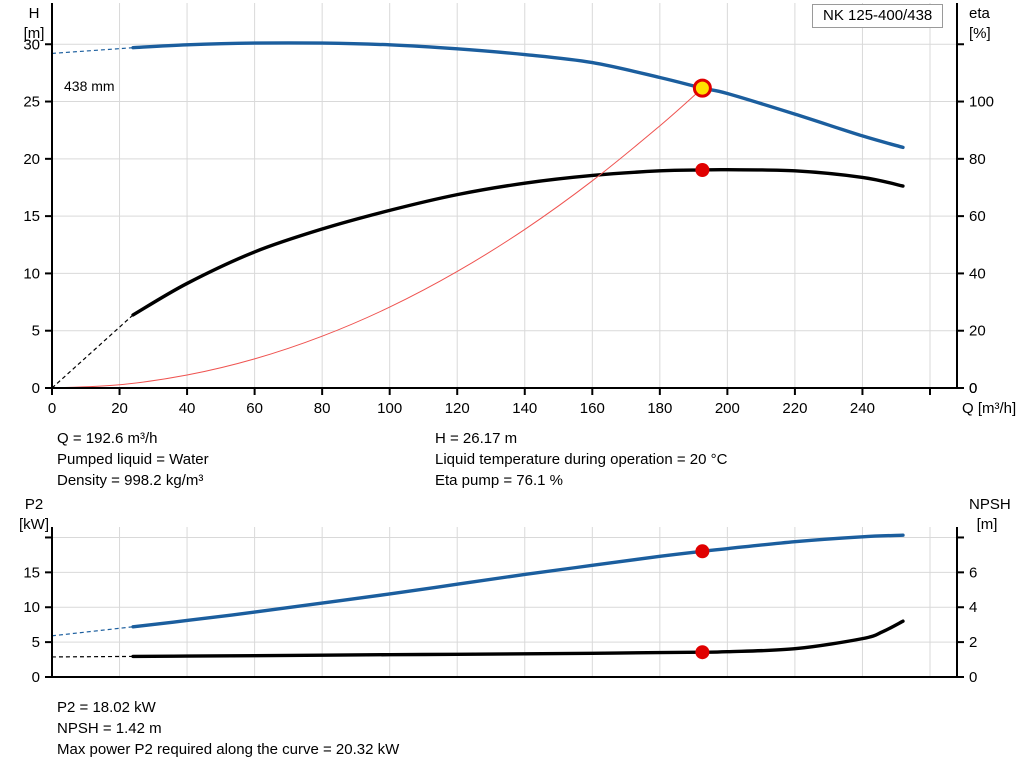  Describe the element at coordinates (980, 33) in the screenshot. I see `right-axis-unit: [%]` at that location.